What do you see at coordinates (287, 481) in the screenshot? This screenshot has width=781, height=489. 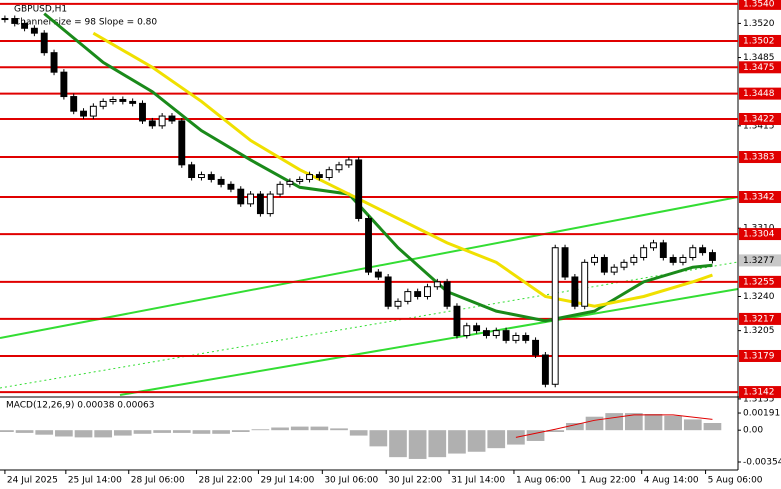 I see `x-tick-label: 29 Jul 14:00` at bounding box center [287, 481].